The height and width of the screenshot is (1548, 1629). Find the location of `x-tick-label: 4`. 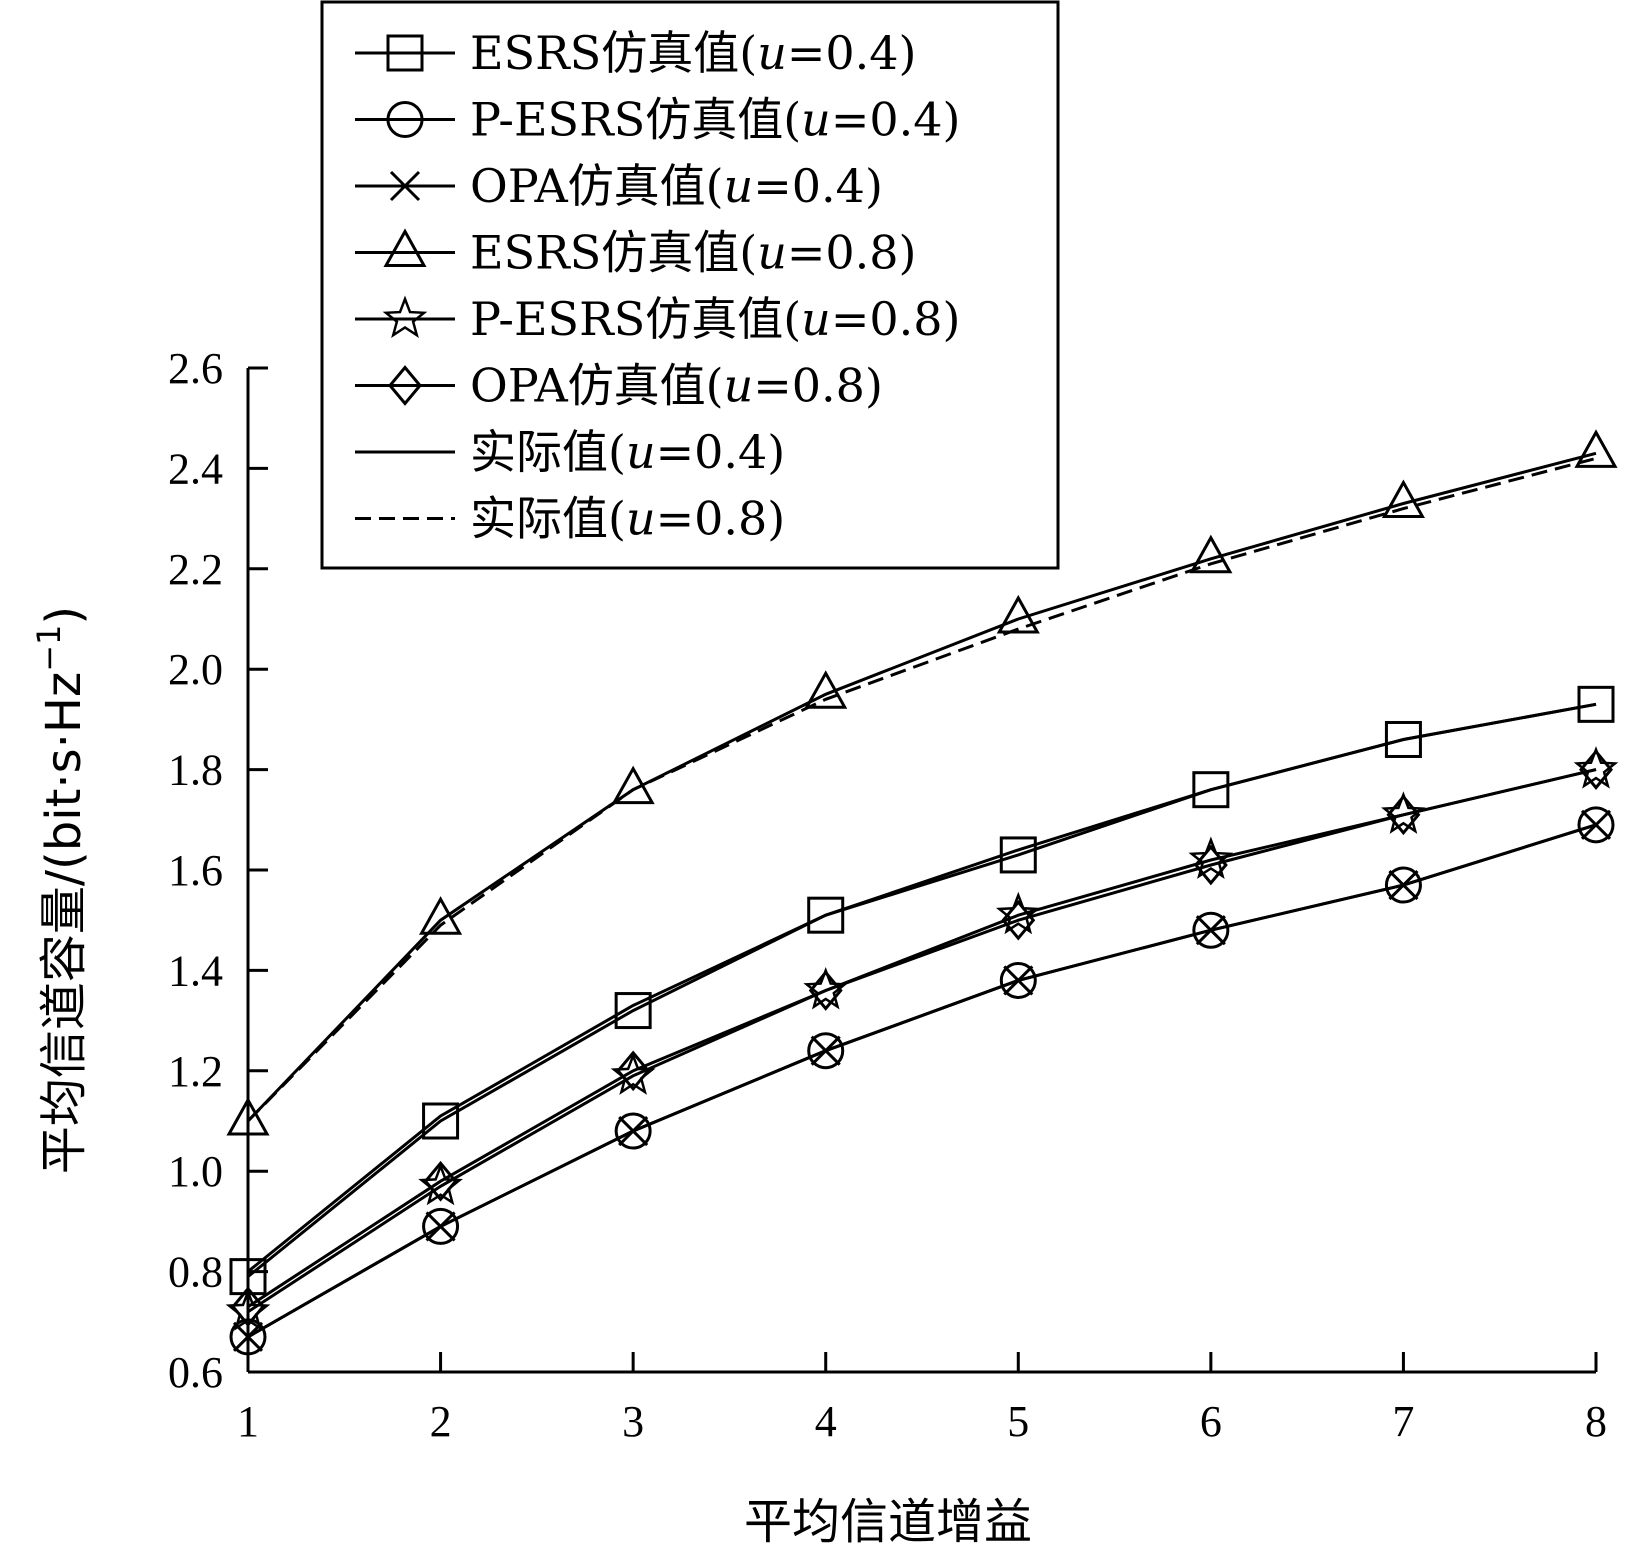

x-tick-label: 4 is located at coordinates (826, 1421).